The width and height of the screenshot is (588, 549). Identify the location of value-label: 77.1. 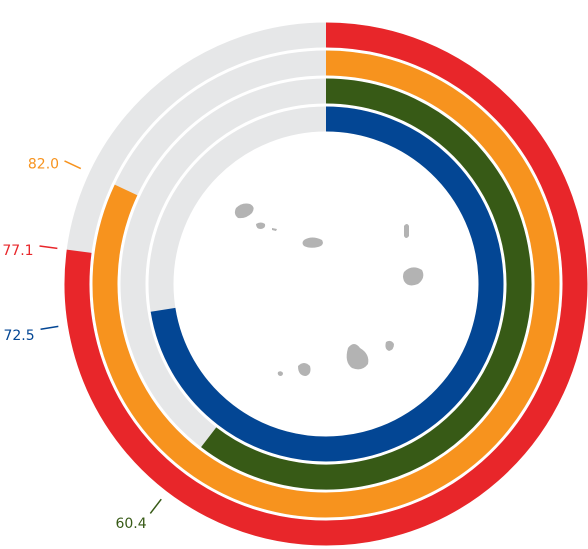
(17, 251).